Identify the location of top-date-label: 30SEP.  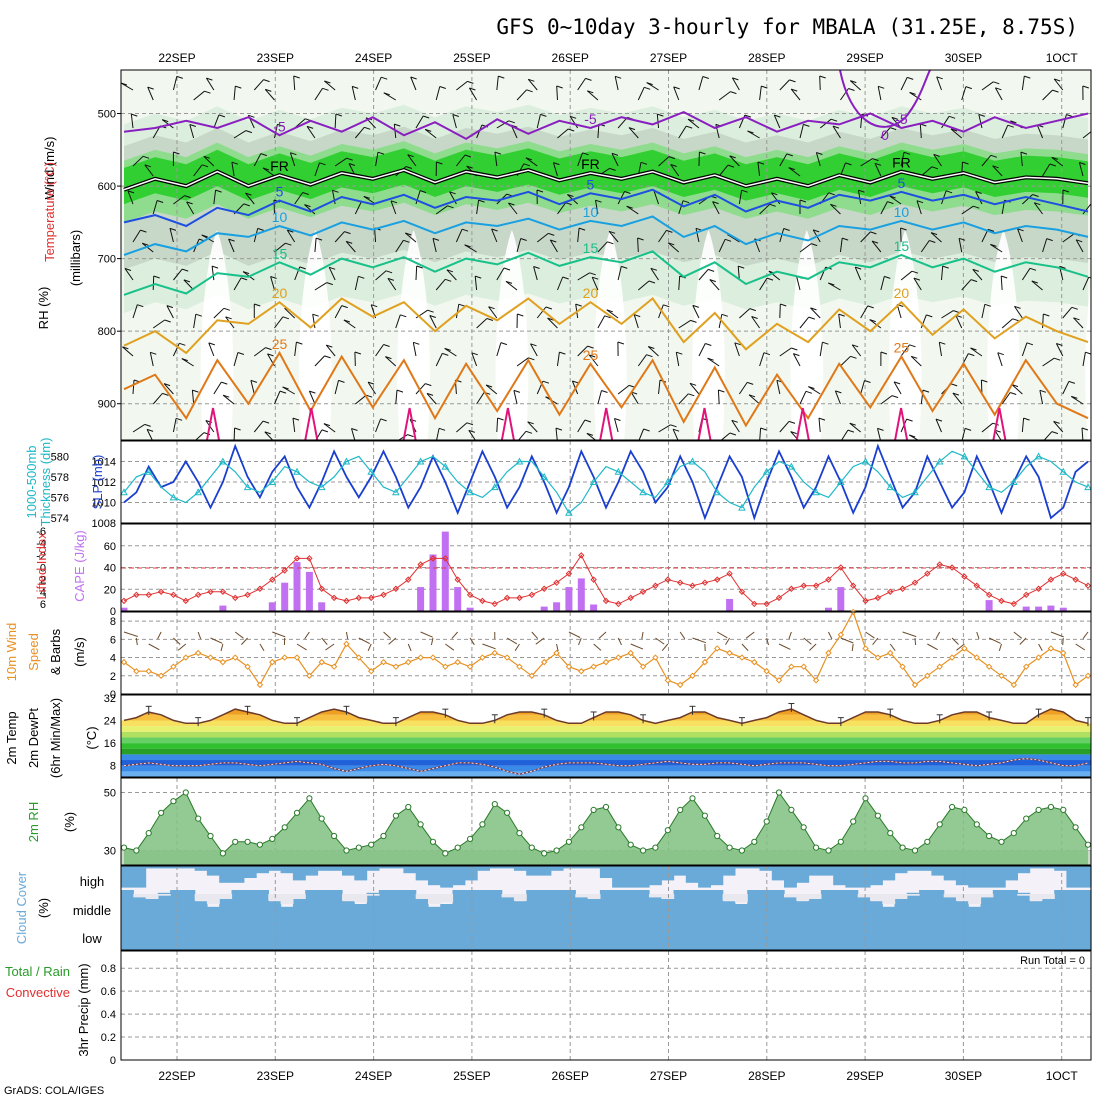
(963, 58).